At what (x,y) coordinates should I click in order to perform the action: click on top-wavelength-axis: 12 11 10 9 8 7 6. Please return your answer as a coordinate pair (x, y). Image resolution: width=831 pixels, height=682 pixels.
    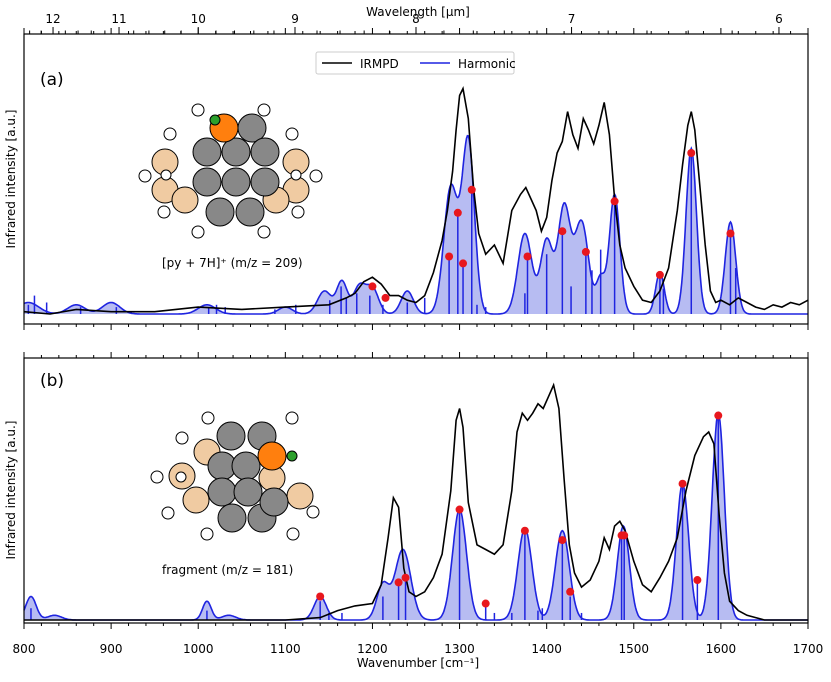
    Looking at the image, I should click on (406, 23).